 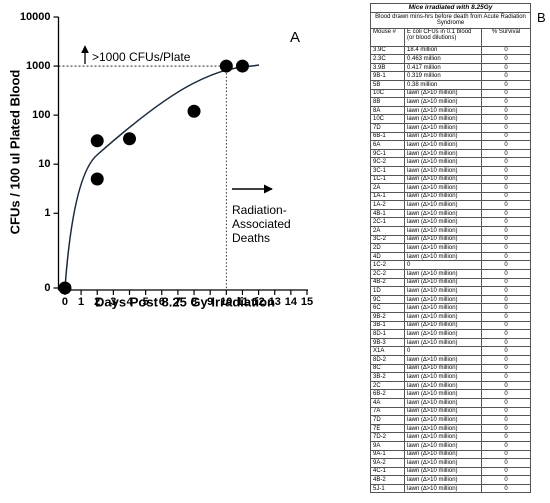 I want to click on y-tick-label: 10000, so click(x=35, y=17).